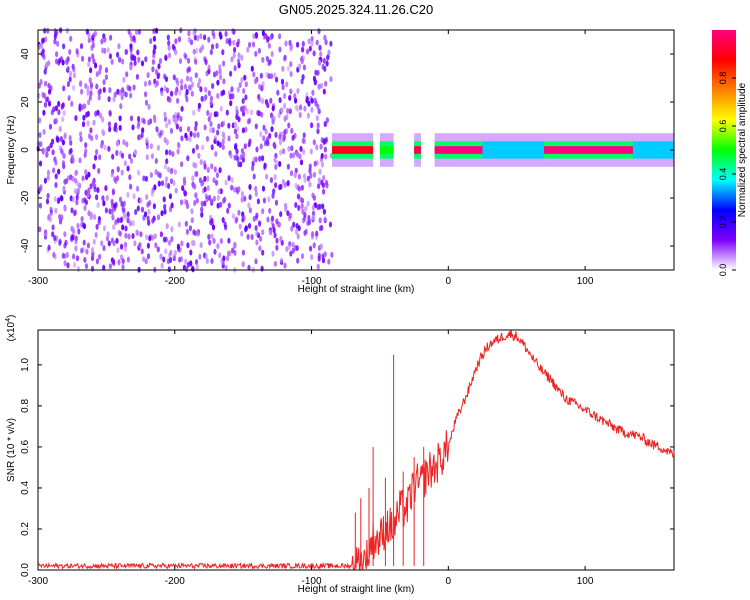 This screenshot has width=750, height=600. Describe the element at coordinates (386, 150) in the screenshot. I see `signal-core` at that location.